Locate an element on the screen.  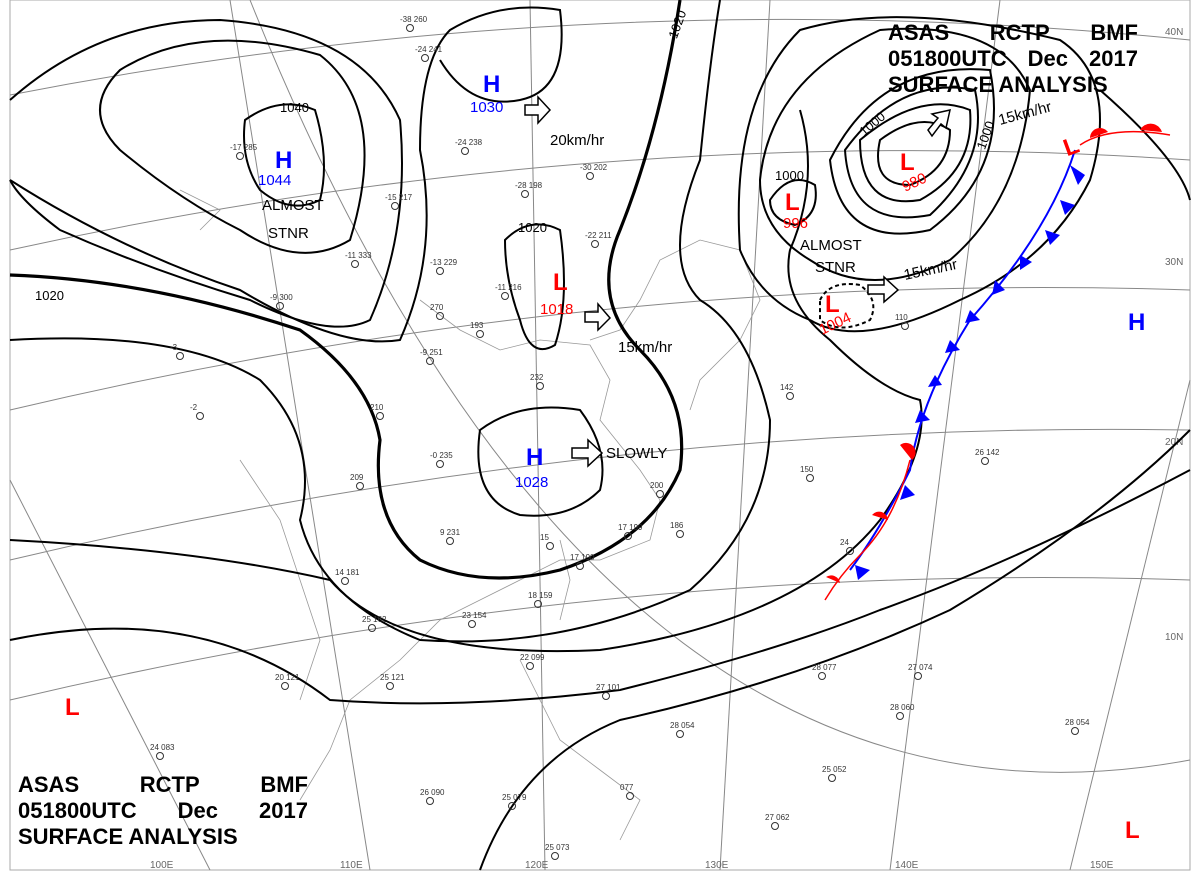
title-code: BMF is located at coordinates (1114, 32).